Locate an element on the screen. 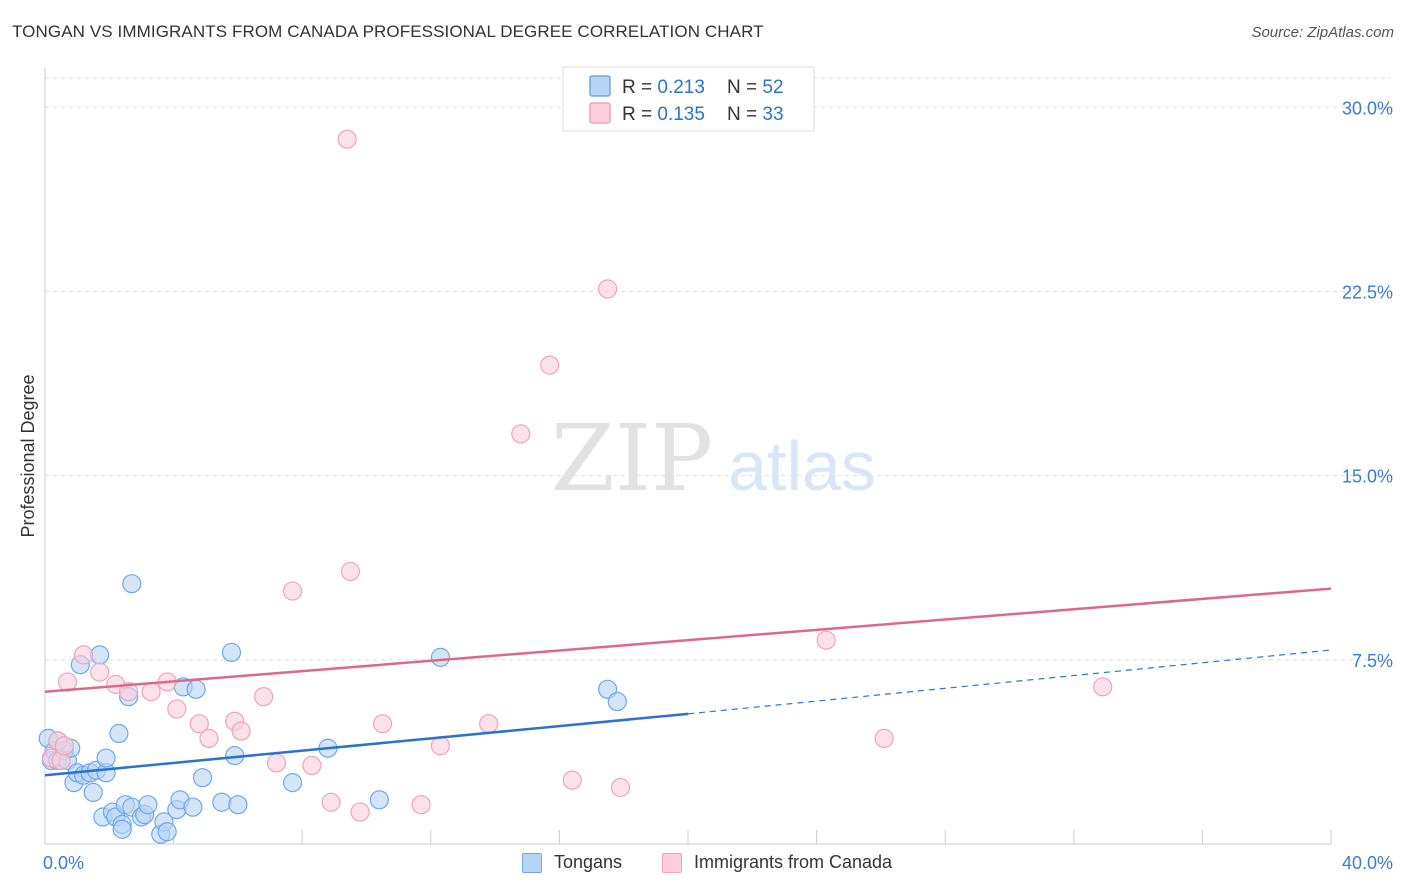  y-tick-label: 22.5% is located at coordinates (1367, 292).